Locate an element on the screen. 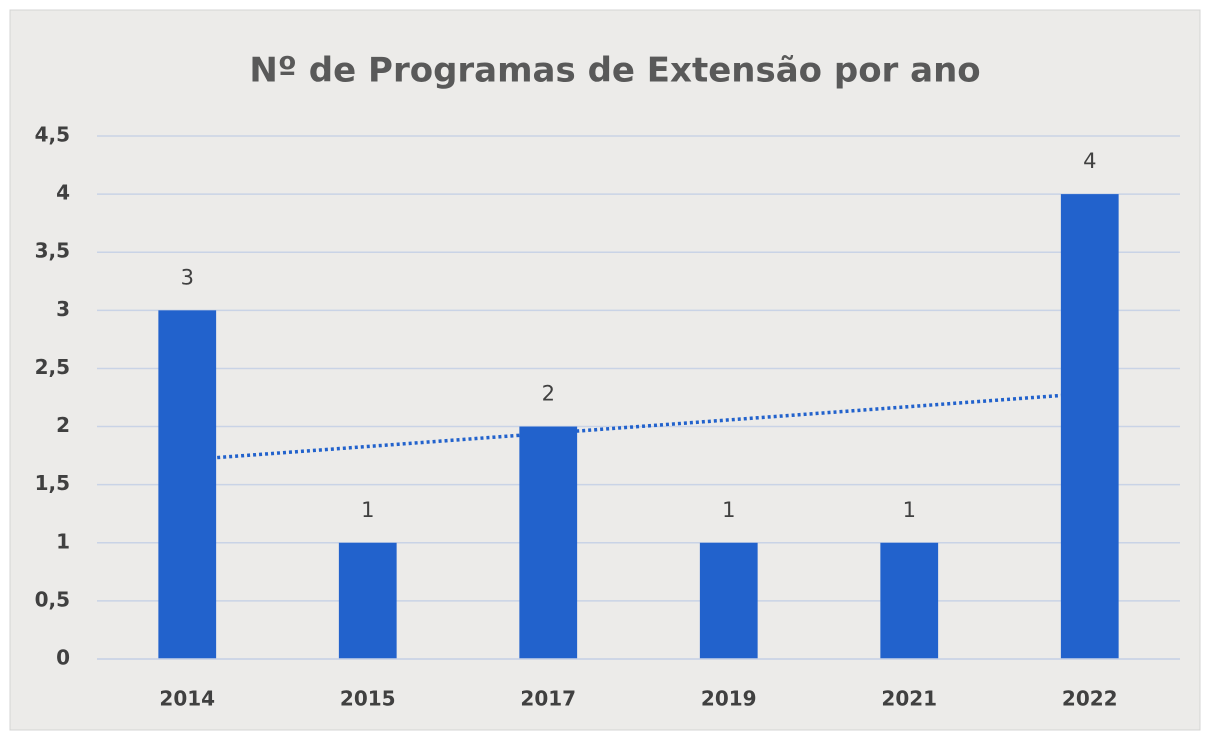  y-tick-label: 0 is located at coordinates (63, 658).